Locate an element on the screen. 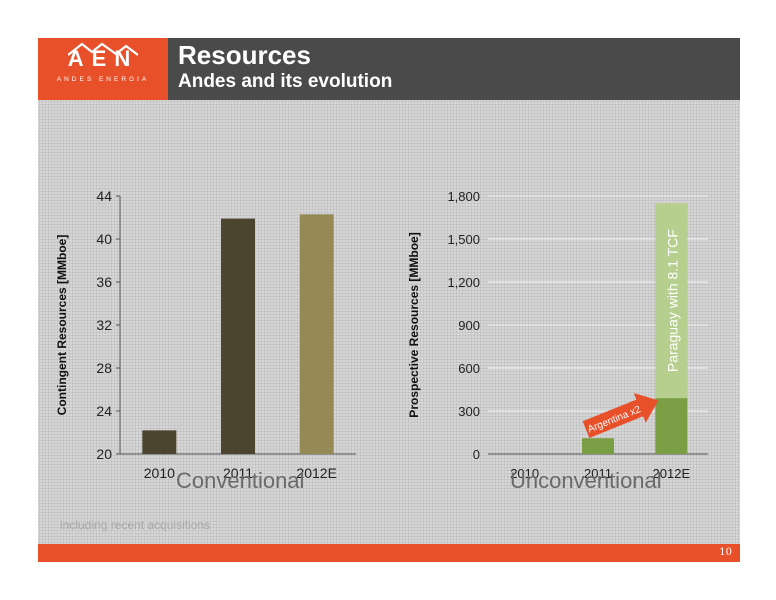 This screenshot has width=776, height=600. slide-title: Resources is located at coordinates (244, 55).